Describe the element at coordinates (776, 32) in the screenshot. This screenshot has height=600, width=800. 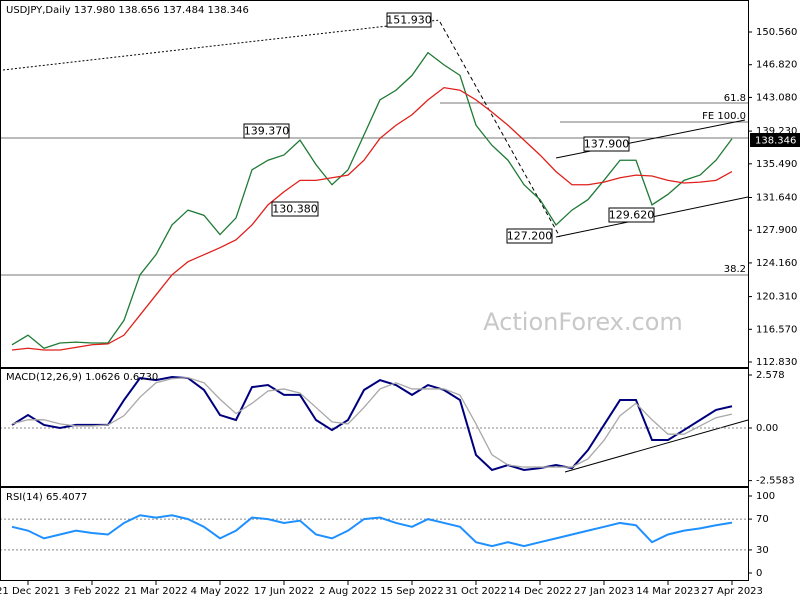
I see `y-tick-label: 150.560` at that location.